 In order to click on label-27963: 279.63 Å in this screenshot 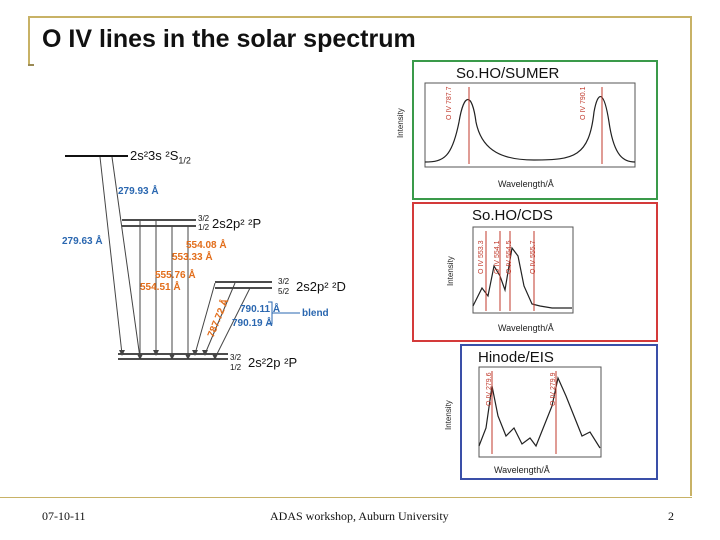, I will do `click(82, 241)`.